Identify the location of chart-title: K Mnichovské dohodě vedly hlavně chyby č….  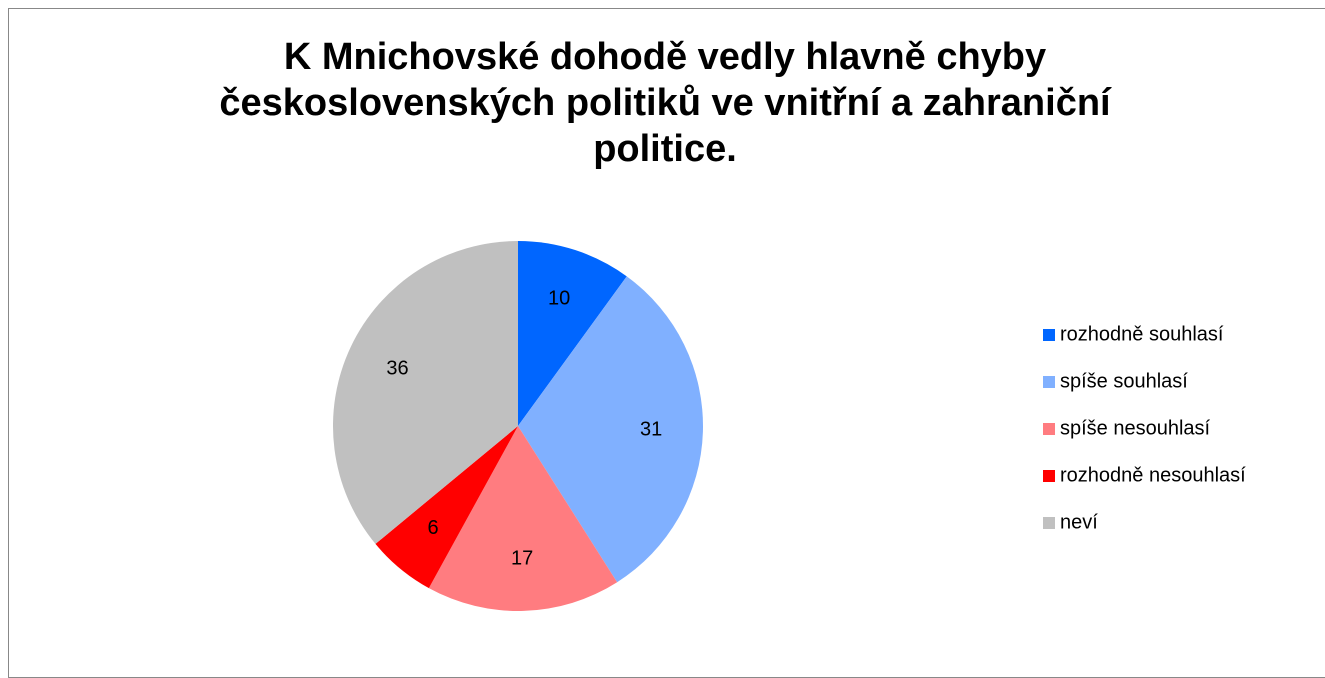
(665, 103).